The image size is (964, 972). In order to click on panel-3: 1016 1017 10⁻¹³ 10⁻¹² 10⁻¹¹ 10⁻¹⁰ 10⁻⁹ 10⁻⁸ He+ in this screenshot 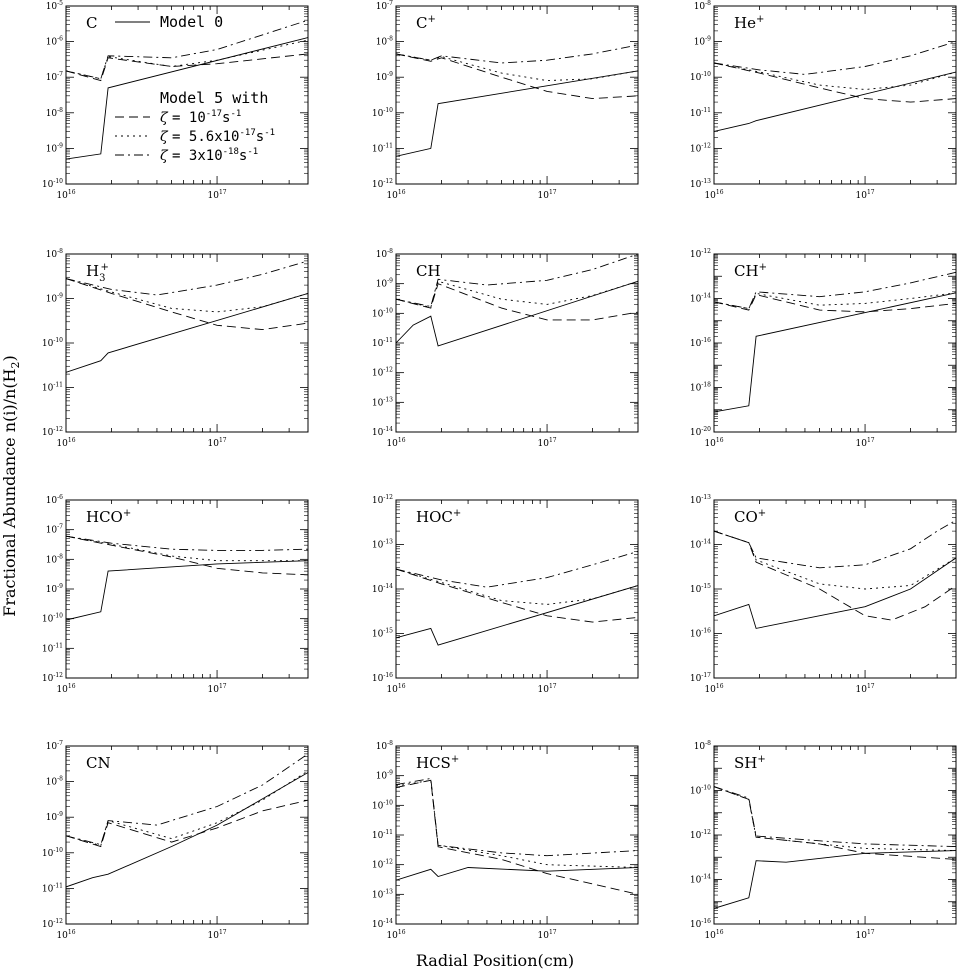, I will do `click(823, 100)`.